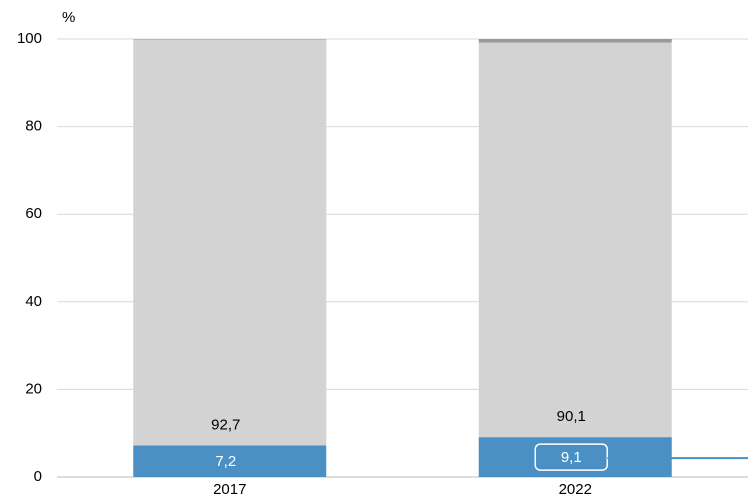  I want to click on value-label: 90,1, so click(571, 416).